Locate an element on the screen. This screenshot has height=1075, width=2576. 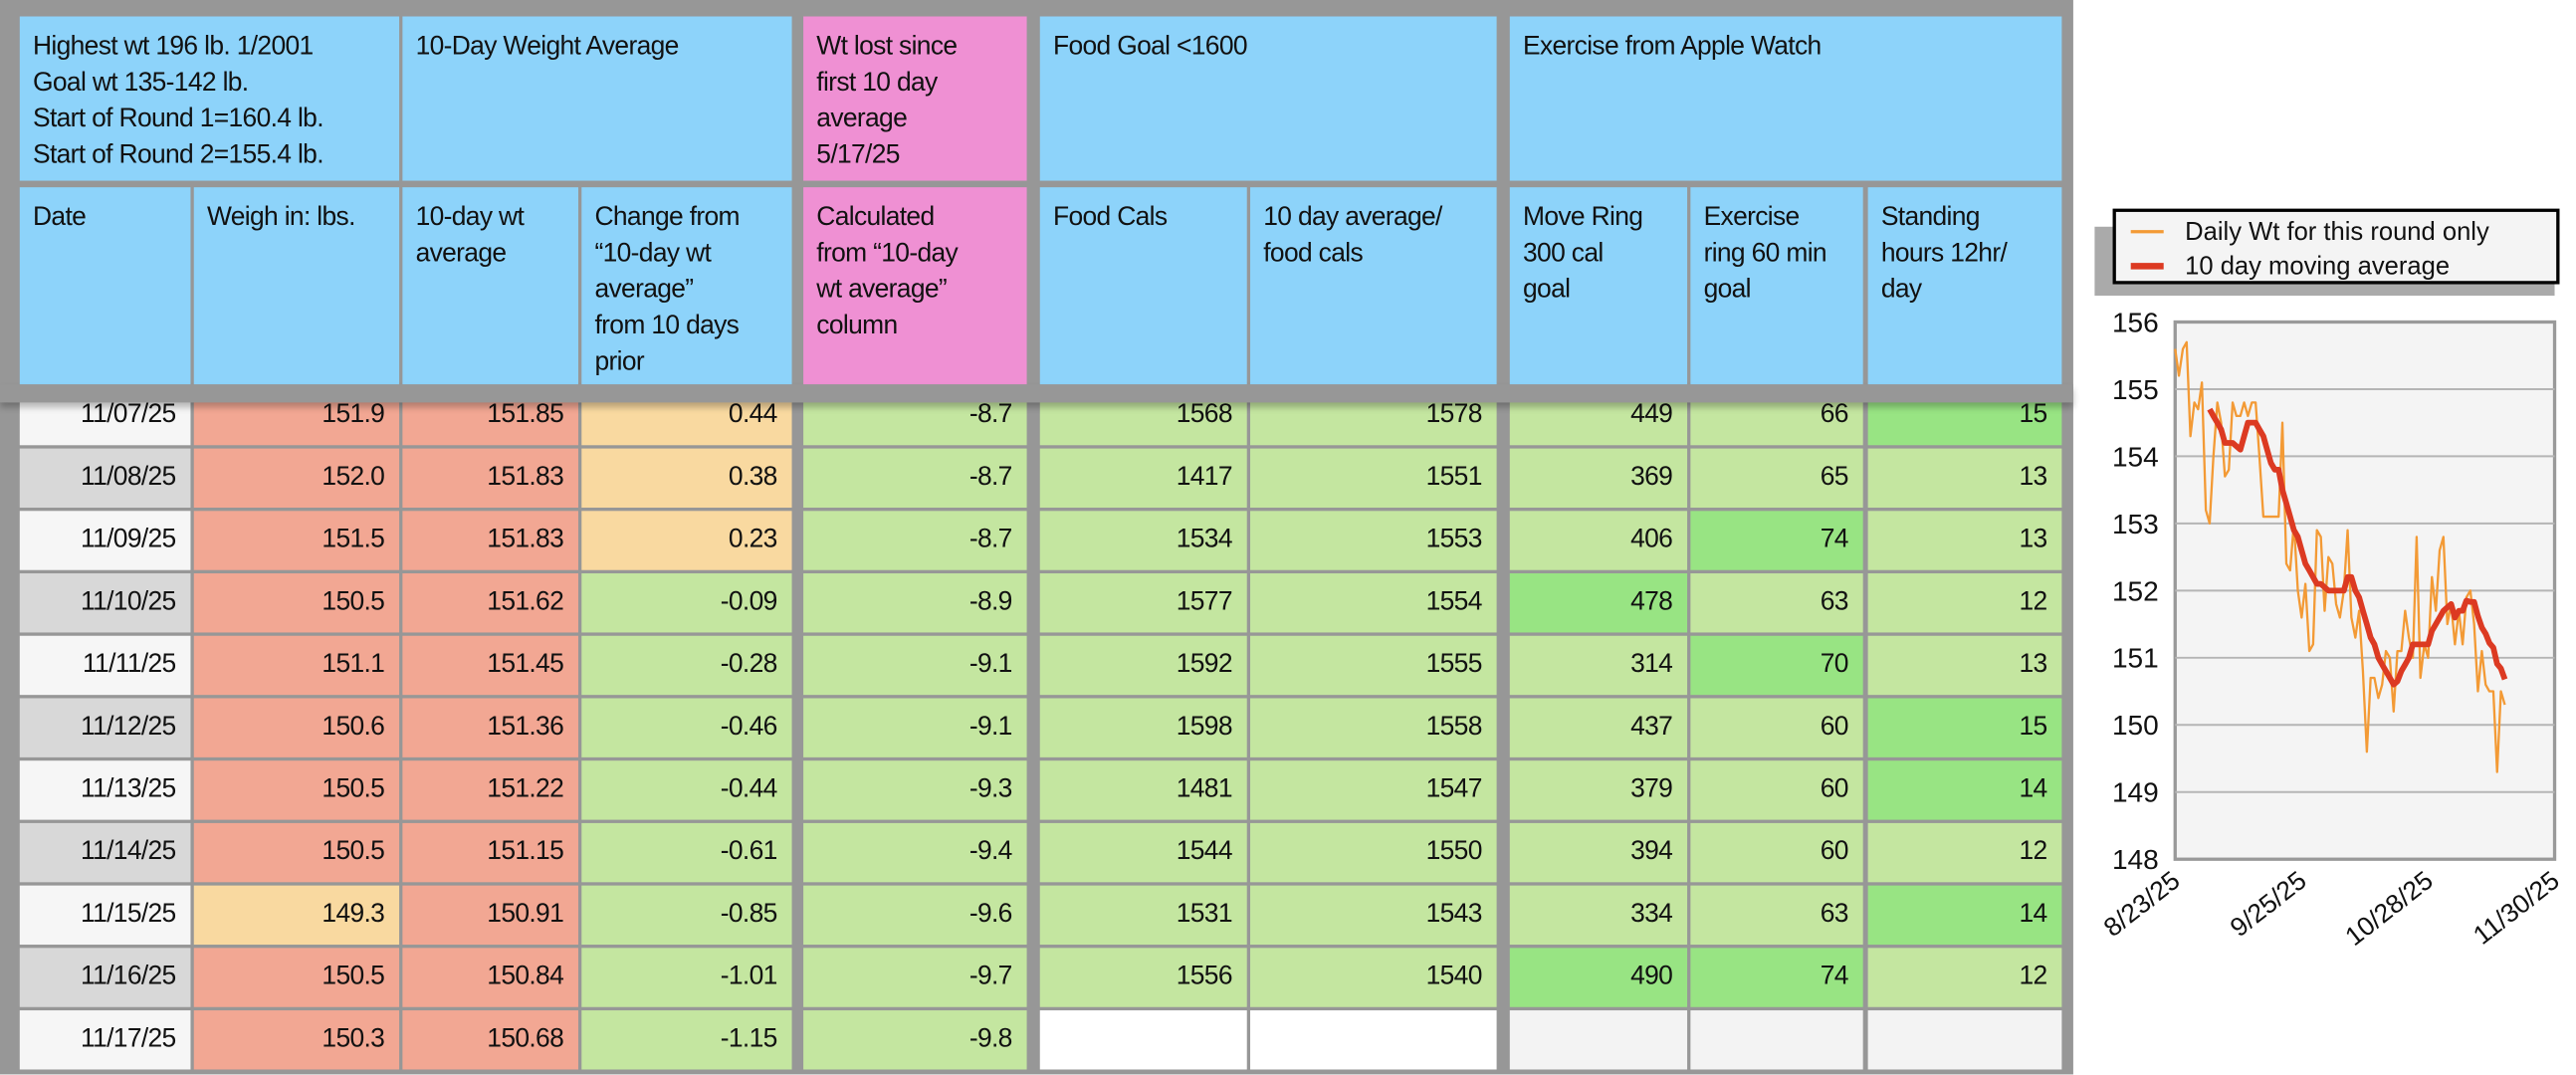
cell-avg: 150.68 is located at coordinates (490, 1040).